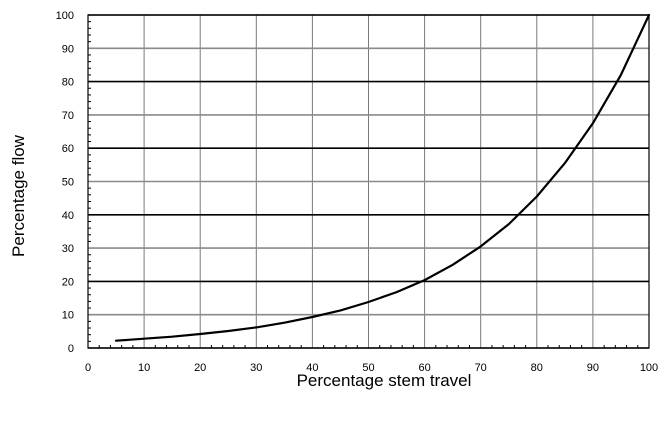  I want to click on y-tick-label: 10, so click(68, 316).